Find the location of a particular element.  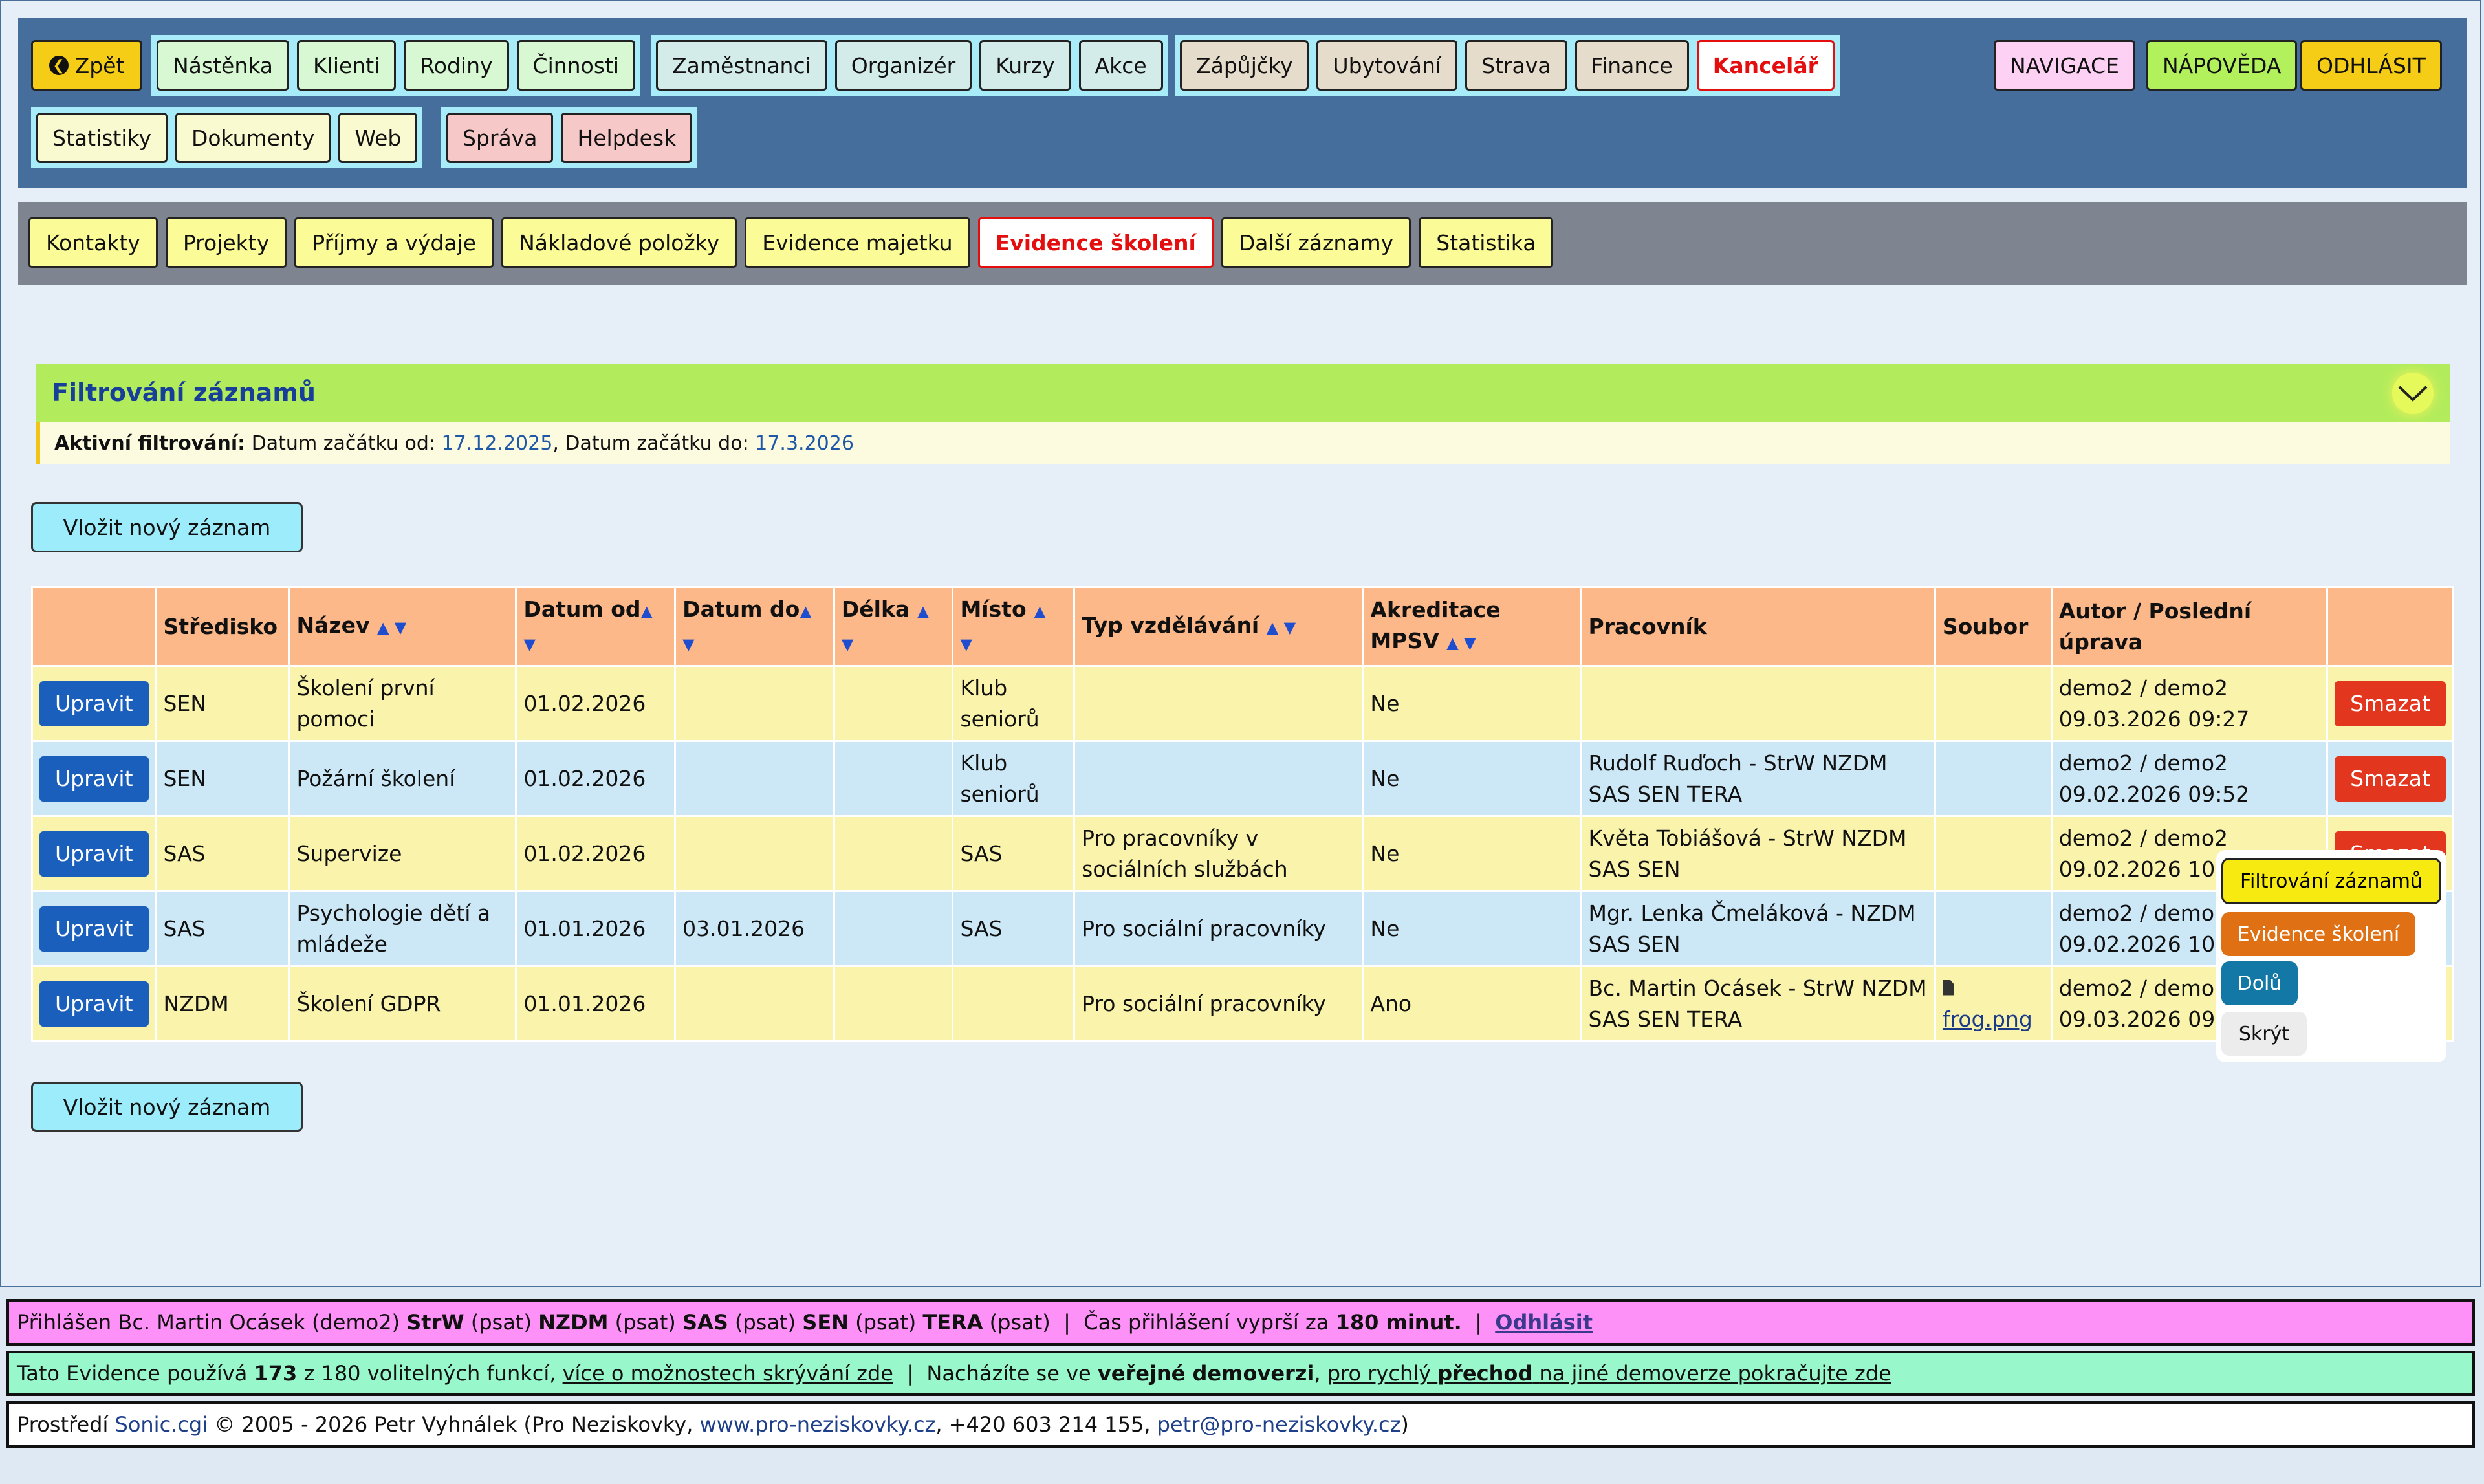

col-nazev: Název ▲ ▼ is located at coordinates (403, 626).